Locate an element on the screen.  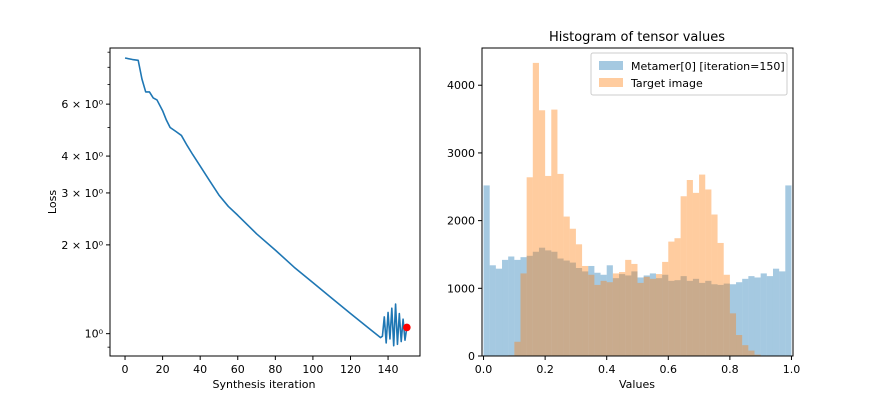
histogram-xlabel: Values is located at coordinates (637, 384).